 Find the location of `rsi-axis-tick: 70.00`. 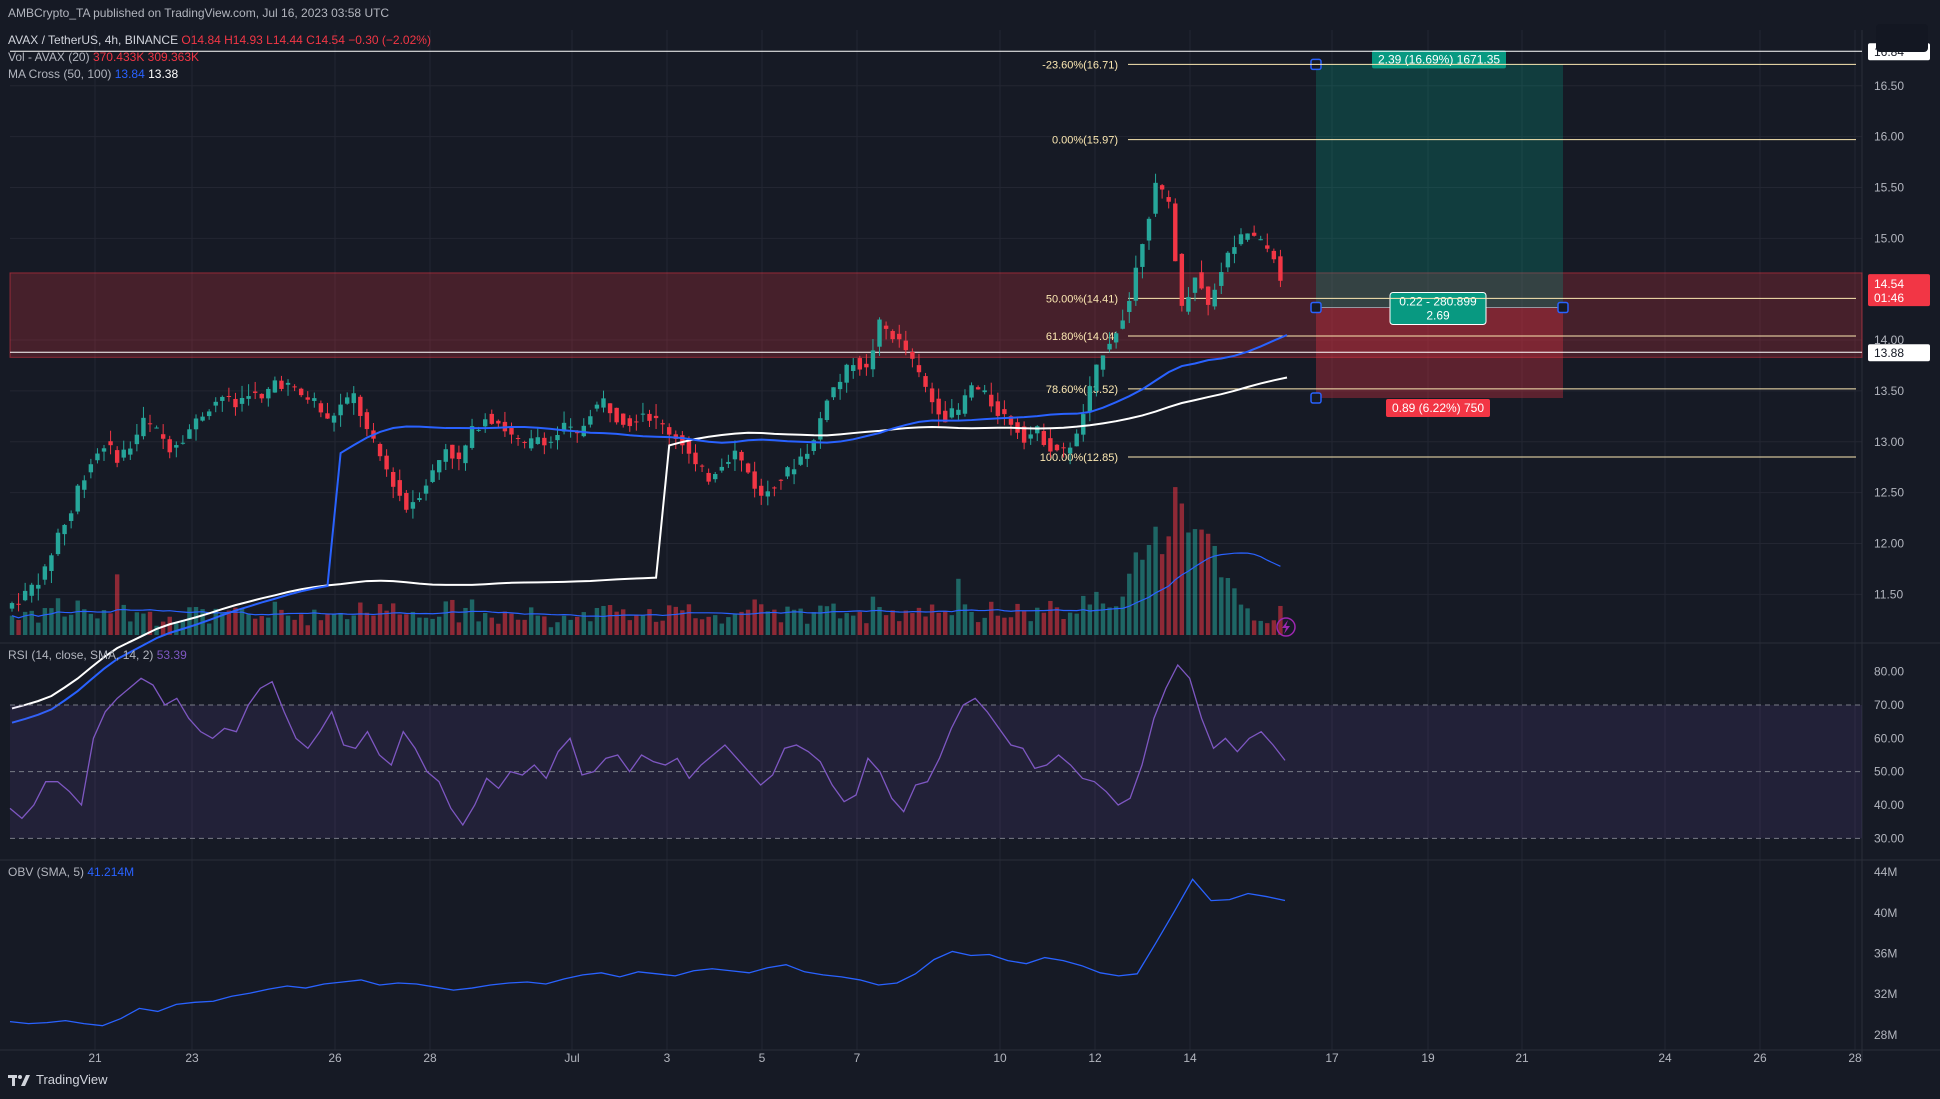

rsi-axis-tick: 70.00 is located at coordinates (1889, 705).